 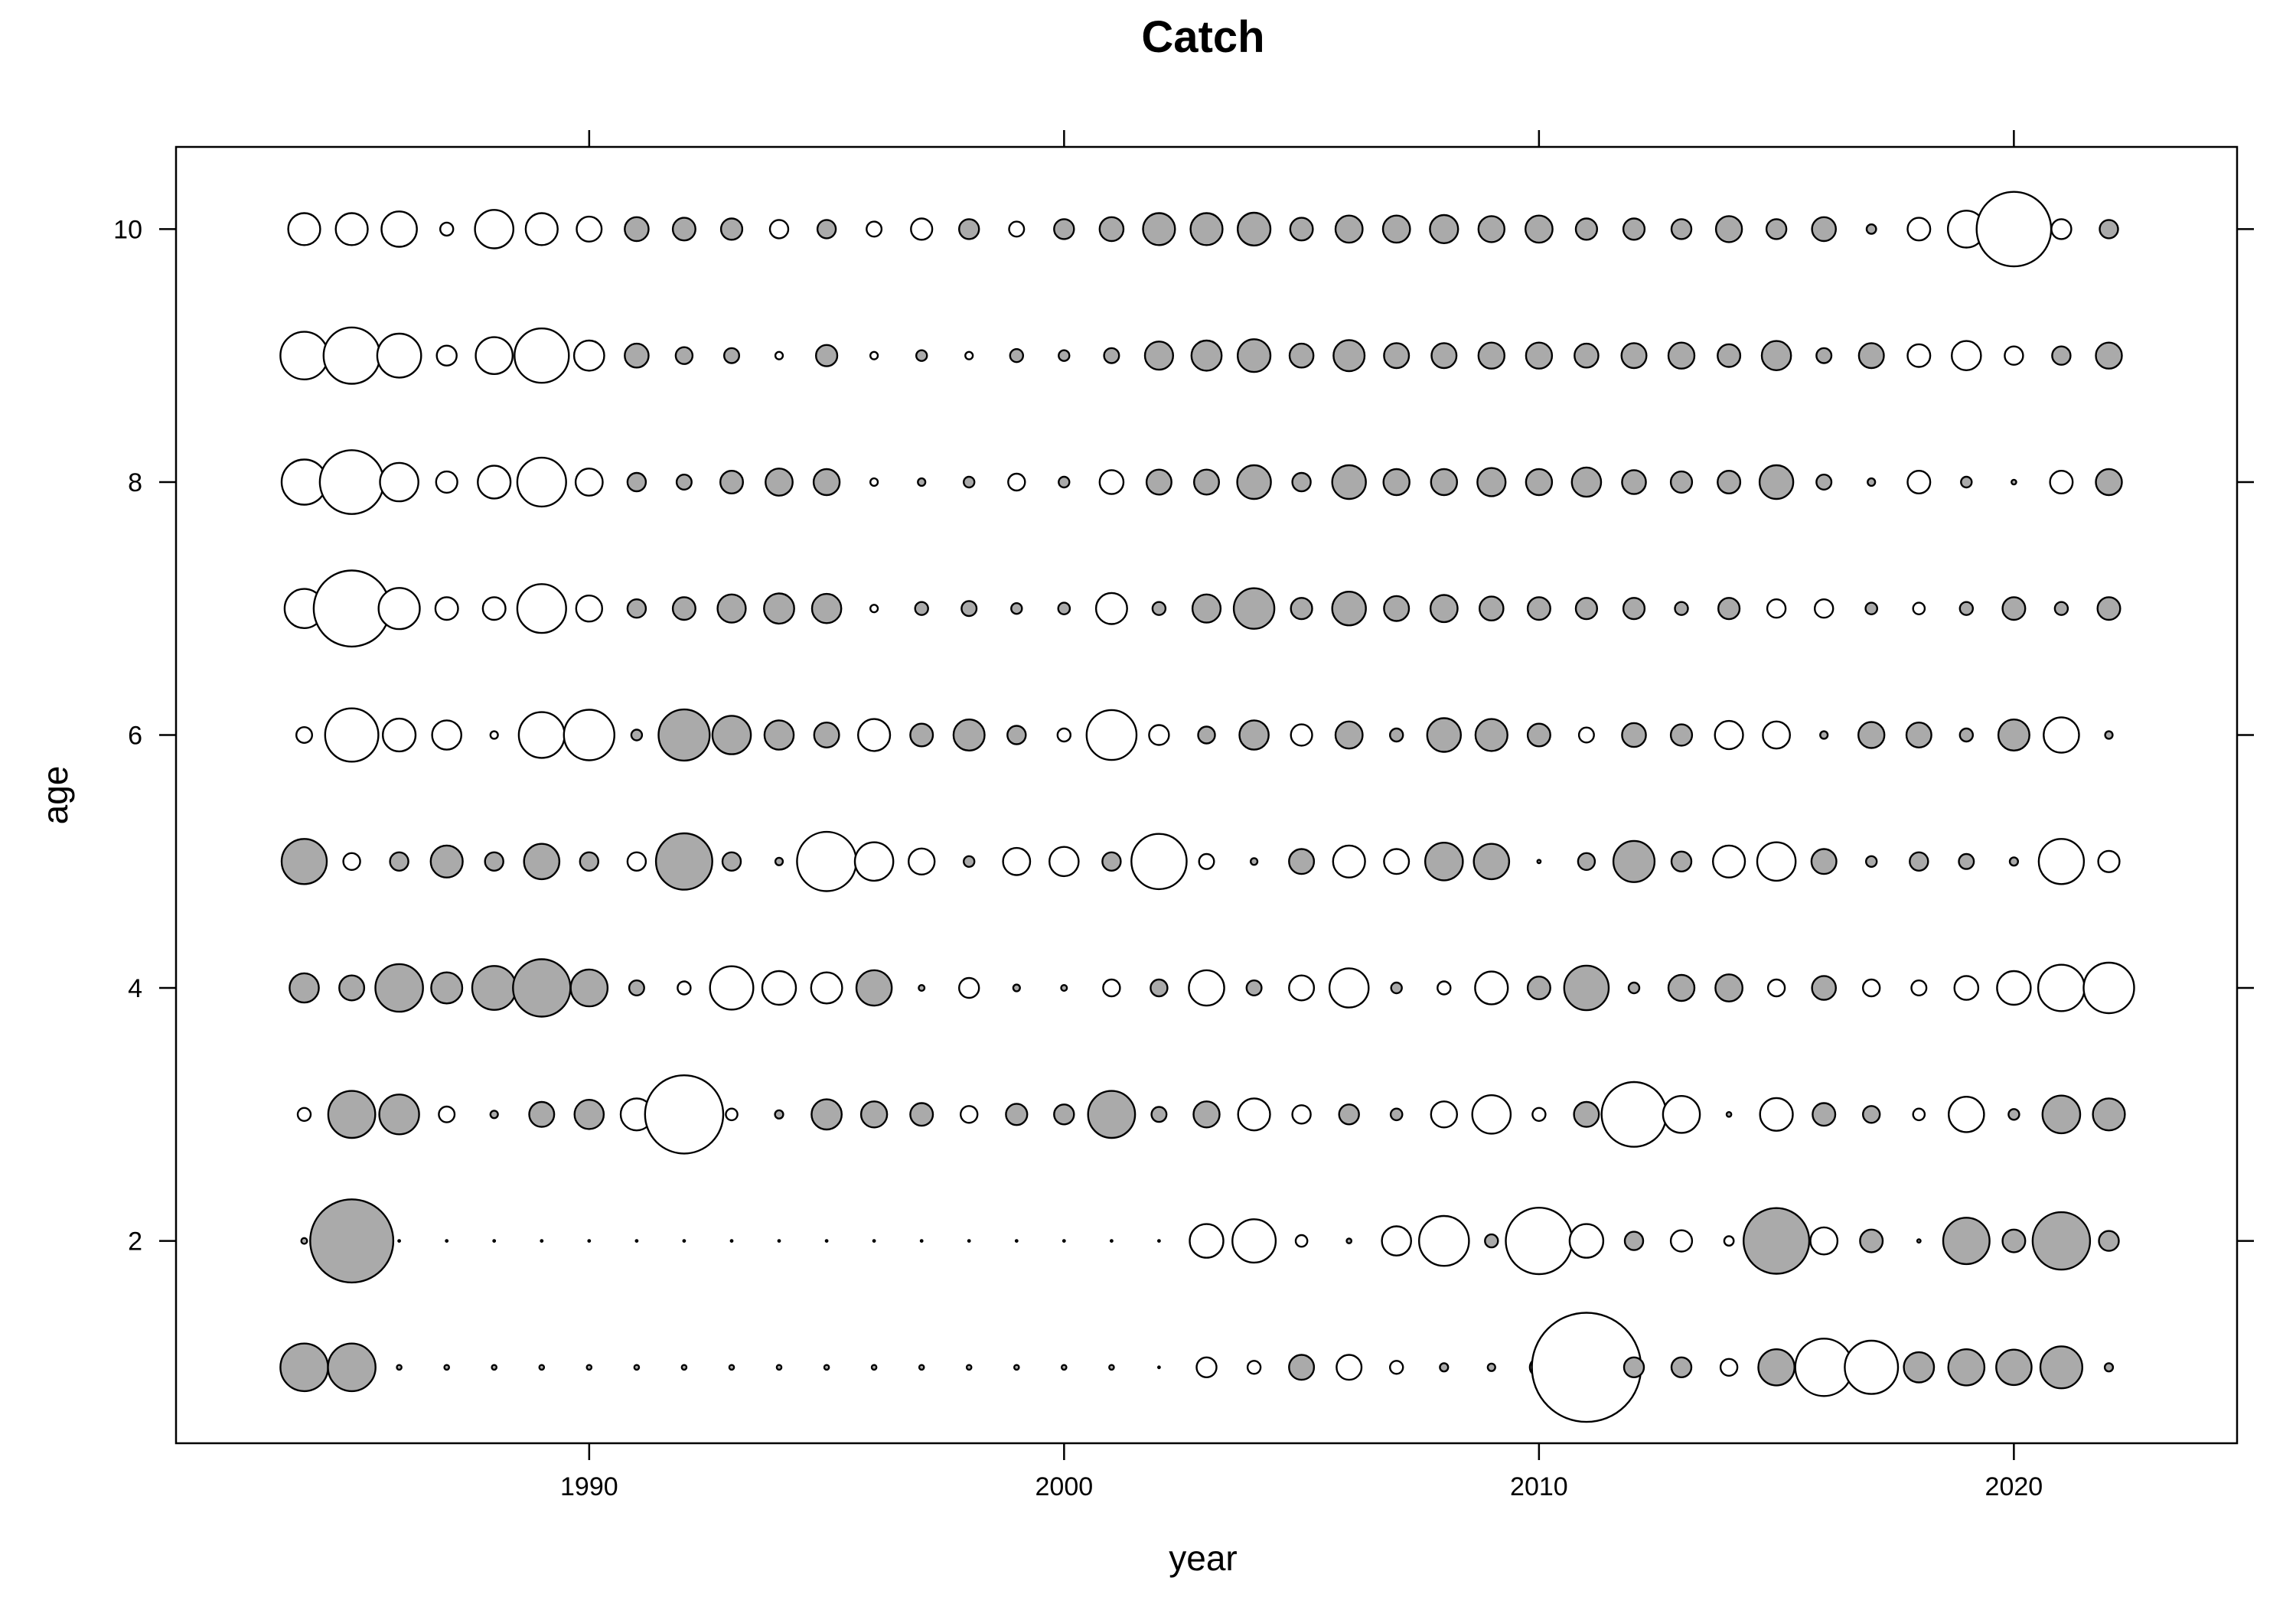 What do you see at coordinates (1064, 1486) in the screenshot?
I see `x-tick-label-2000: 2000` at bounding box center [1064, 1486].